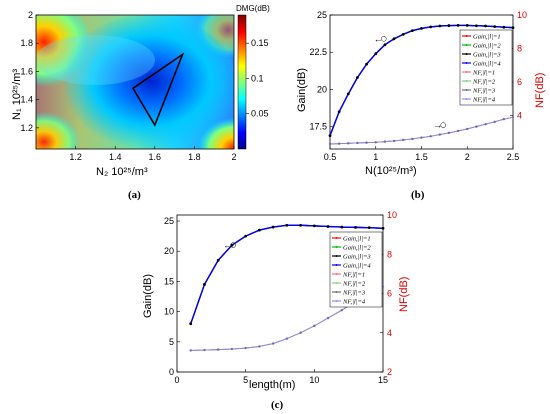 The width and height of the screenshot is (550, 414). Describe the element at coordinates (176, 380) in the screenshot. I see `xtick-label: 0` at that location.